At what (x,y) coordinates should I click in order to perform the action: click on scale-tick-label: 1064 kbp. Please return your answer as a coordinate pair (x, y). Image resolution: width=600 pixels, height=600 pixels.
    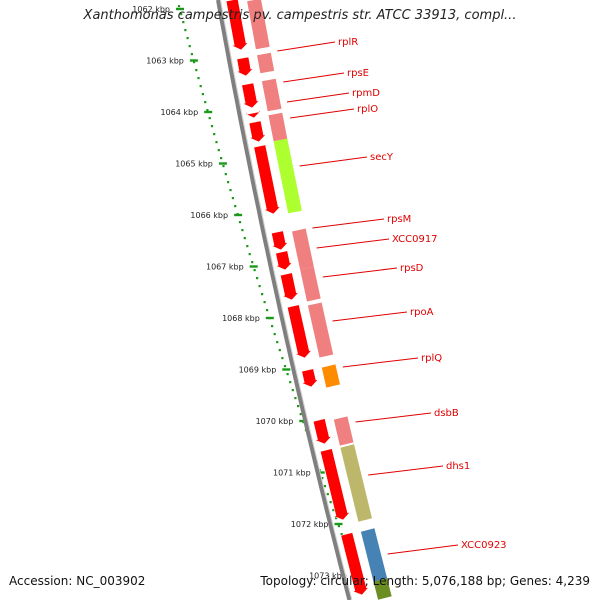
    Looking at the image, I should click on (179, 112).